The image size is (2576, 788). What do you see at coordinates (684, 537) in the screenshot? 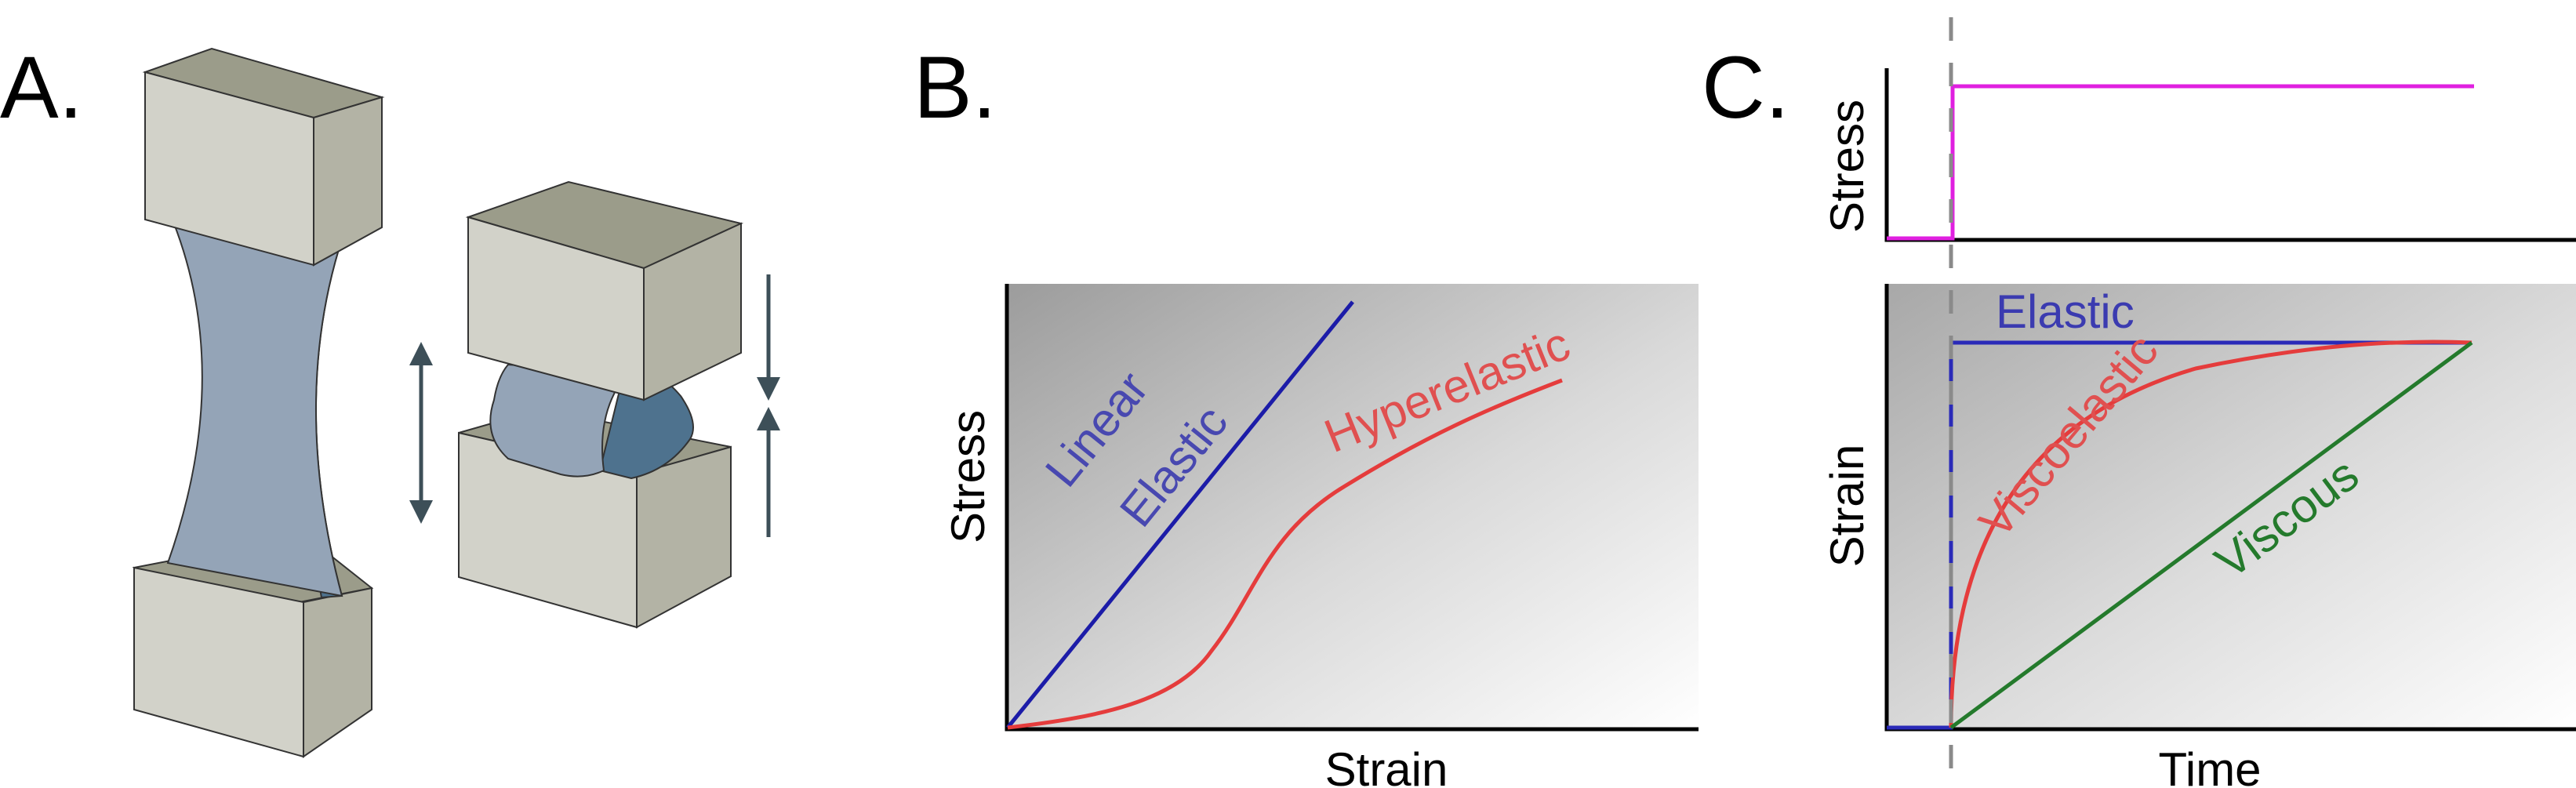
I see `compression-bottom-platen-side` at bounding box center [684, 537].